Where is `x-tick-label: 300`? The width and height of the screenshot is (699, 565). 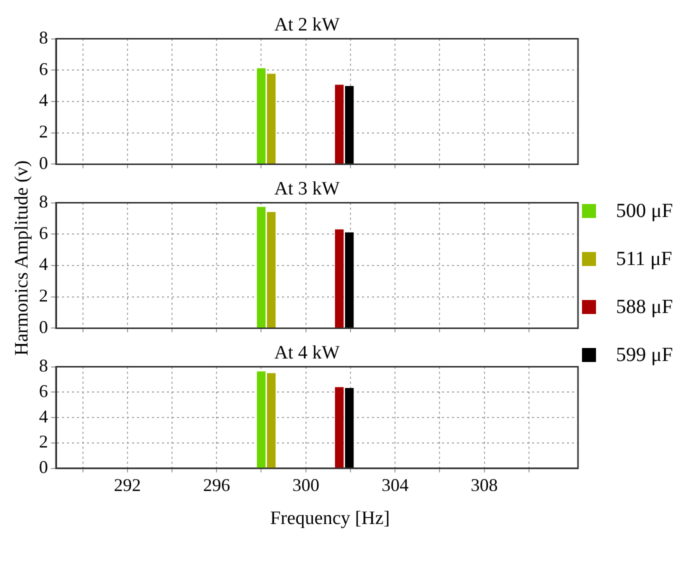
x-tick-label: 300 is located at coordinates (306, 484).